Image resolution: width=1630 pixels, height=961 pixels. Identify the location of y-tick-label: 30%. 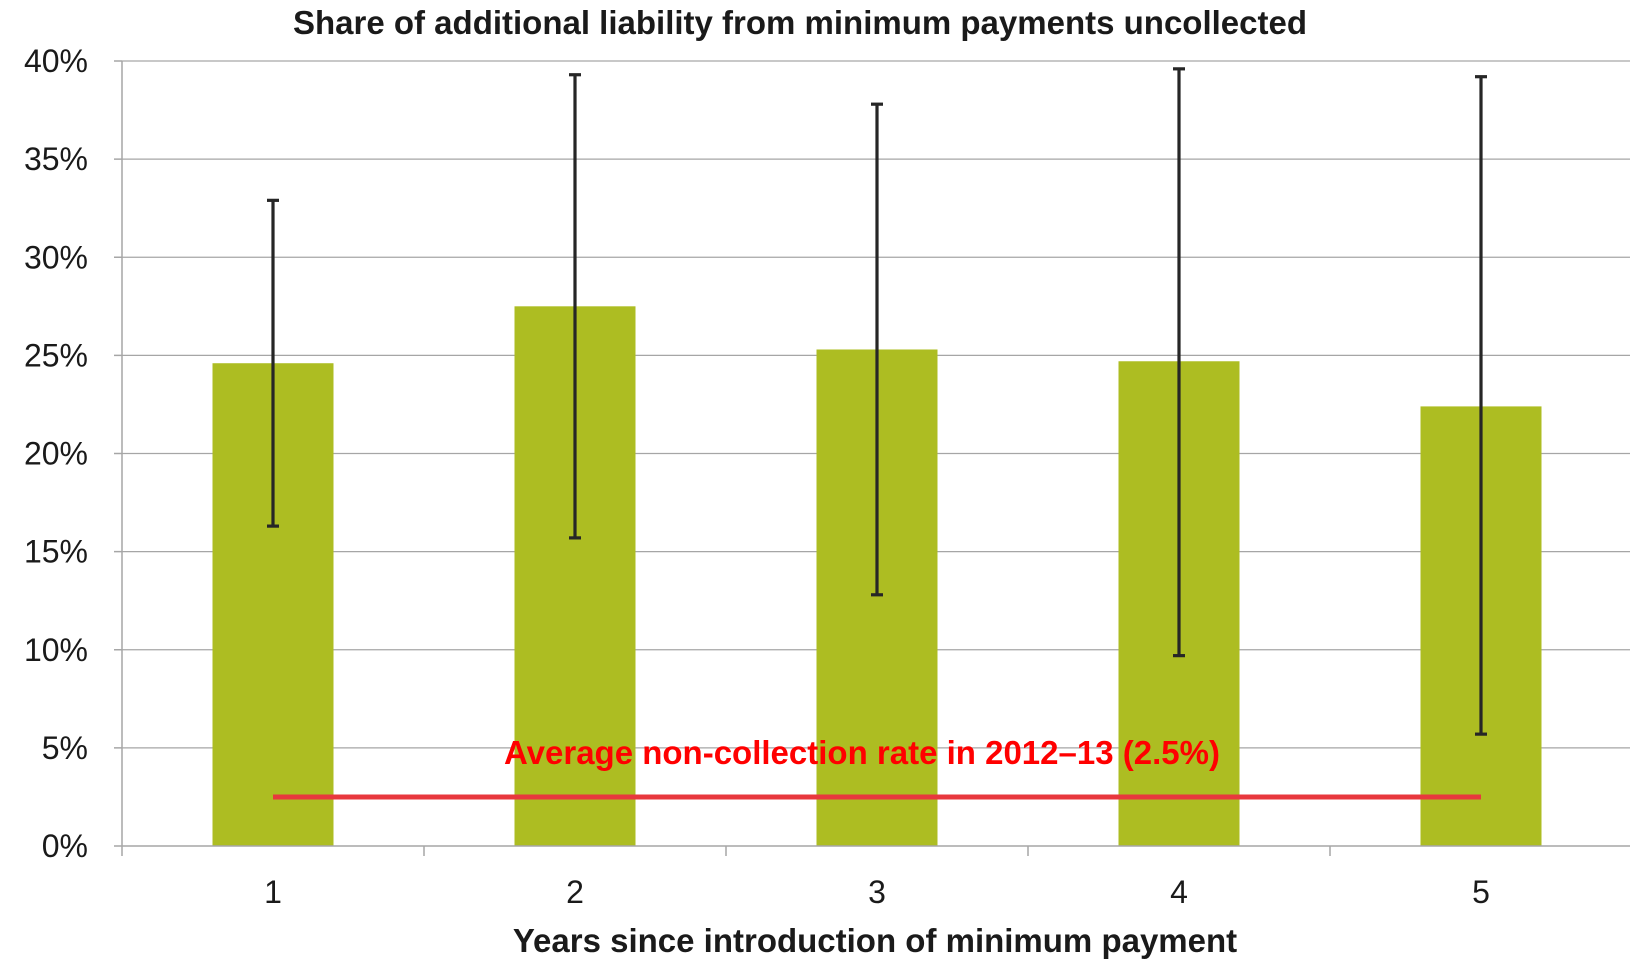
(56, 257).